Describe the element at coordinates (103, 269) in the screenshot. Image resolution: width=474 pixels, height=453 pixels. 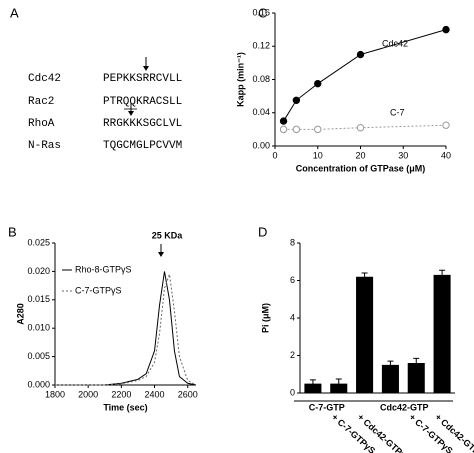
I see `legend-label: Rho-8-GTPγS` at that location.